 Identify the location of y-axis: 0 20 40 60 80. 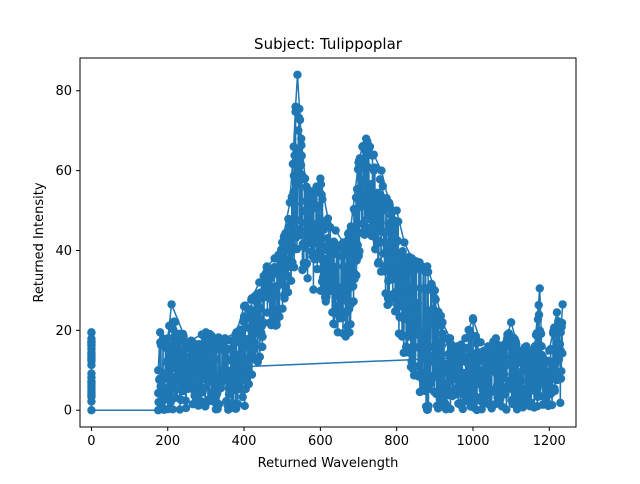
(67, 251).